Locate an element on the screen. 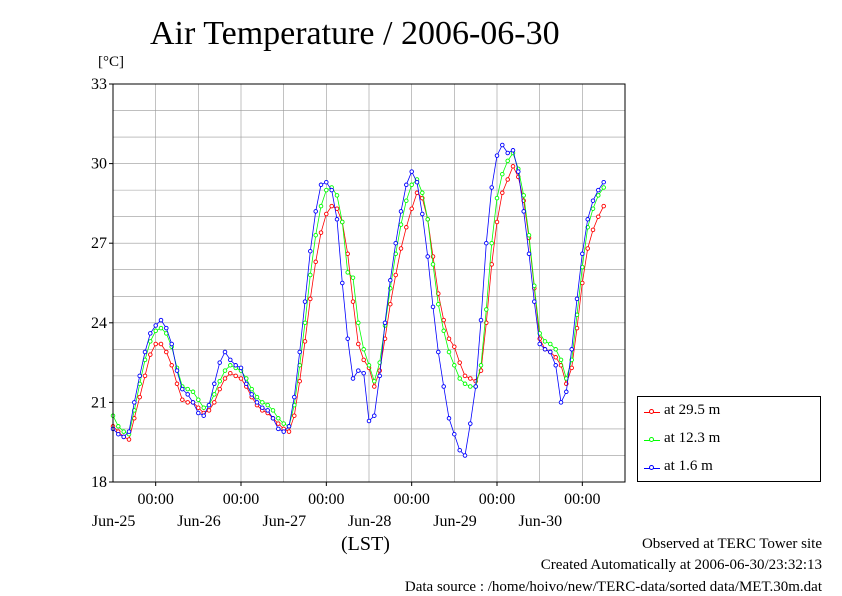 The width and height of the screenshot is (842, 596). y-tick-label: 30 is located at coordinates (99, 164).